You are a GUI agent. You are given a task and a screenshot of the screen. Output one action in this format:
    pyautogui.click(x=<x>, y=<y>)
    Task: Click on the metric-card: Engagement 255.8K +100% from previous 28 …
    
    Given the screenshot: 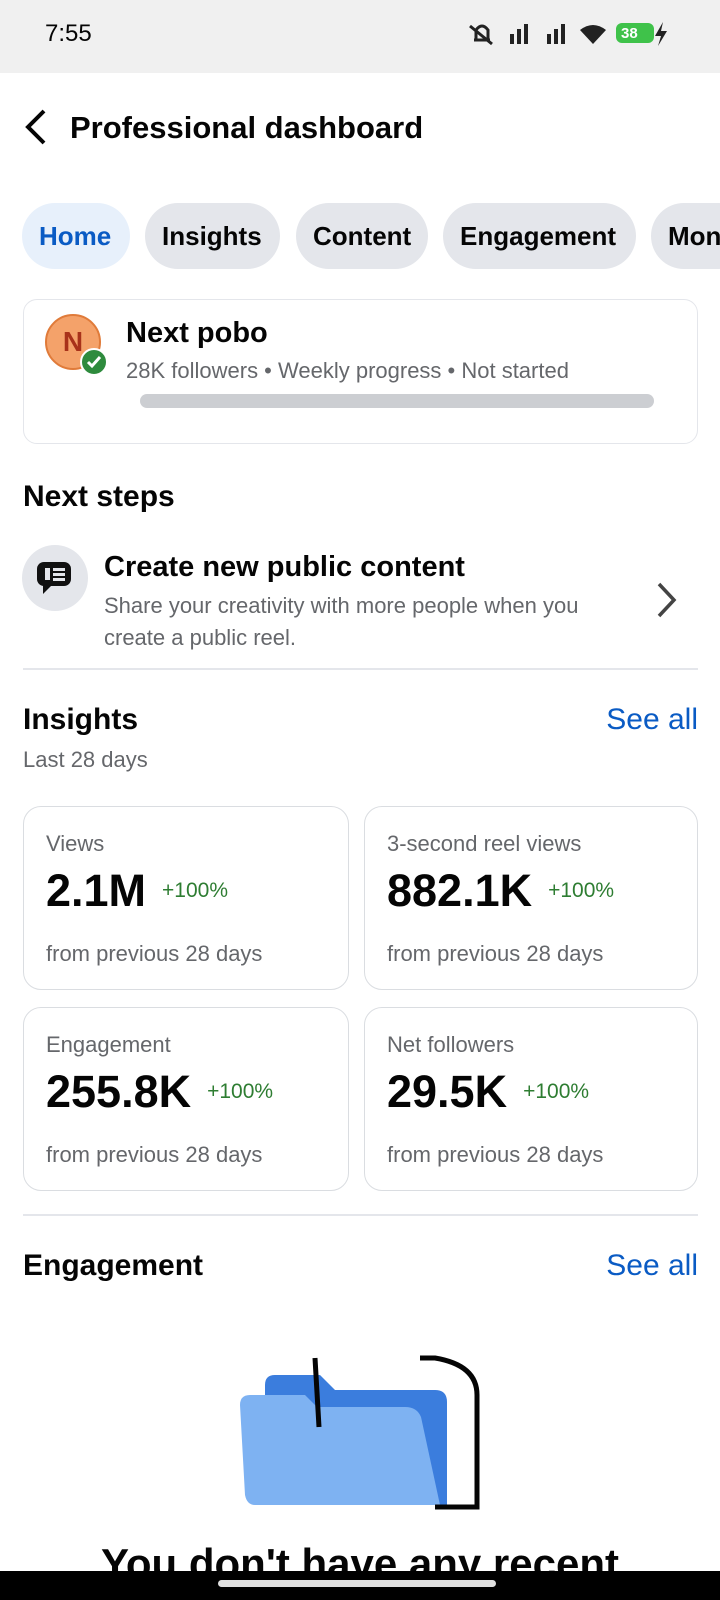 What is the action you would take?
    pyautogui.click(x=186, y=1099)
    